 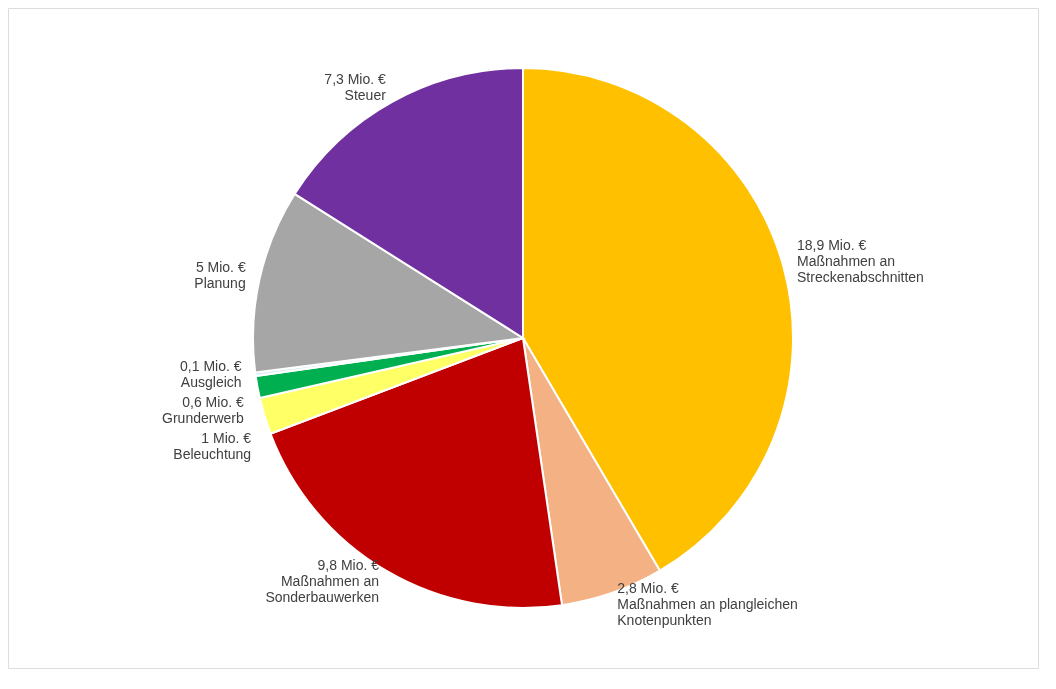 I want to click on slice-label: Maßnahmen an plangleichen Knotenpunkten, so click(x=707, y=611).